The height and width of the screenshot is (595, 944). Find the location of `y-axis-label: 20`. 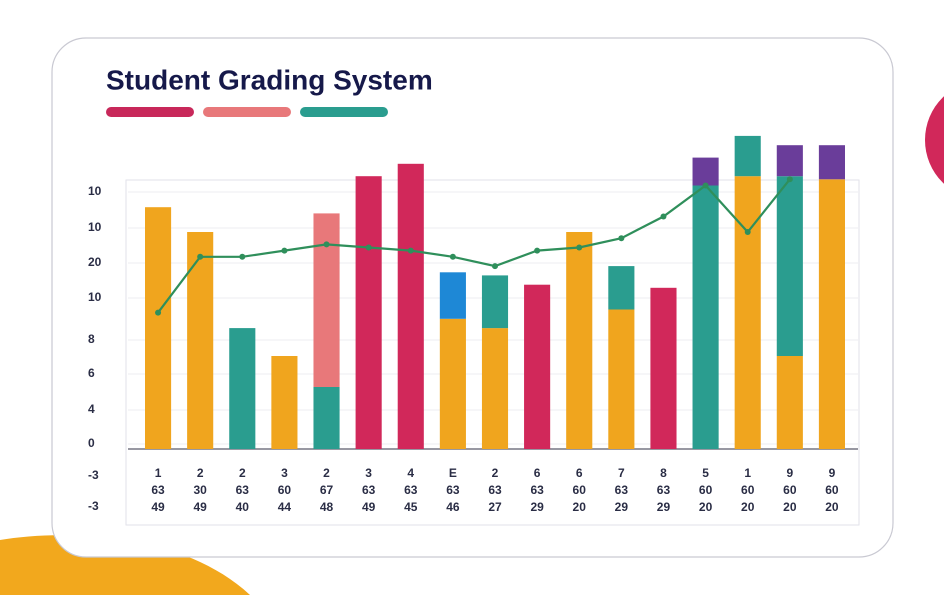

y-axis-label: 20 is located at coordinates (95, 262).